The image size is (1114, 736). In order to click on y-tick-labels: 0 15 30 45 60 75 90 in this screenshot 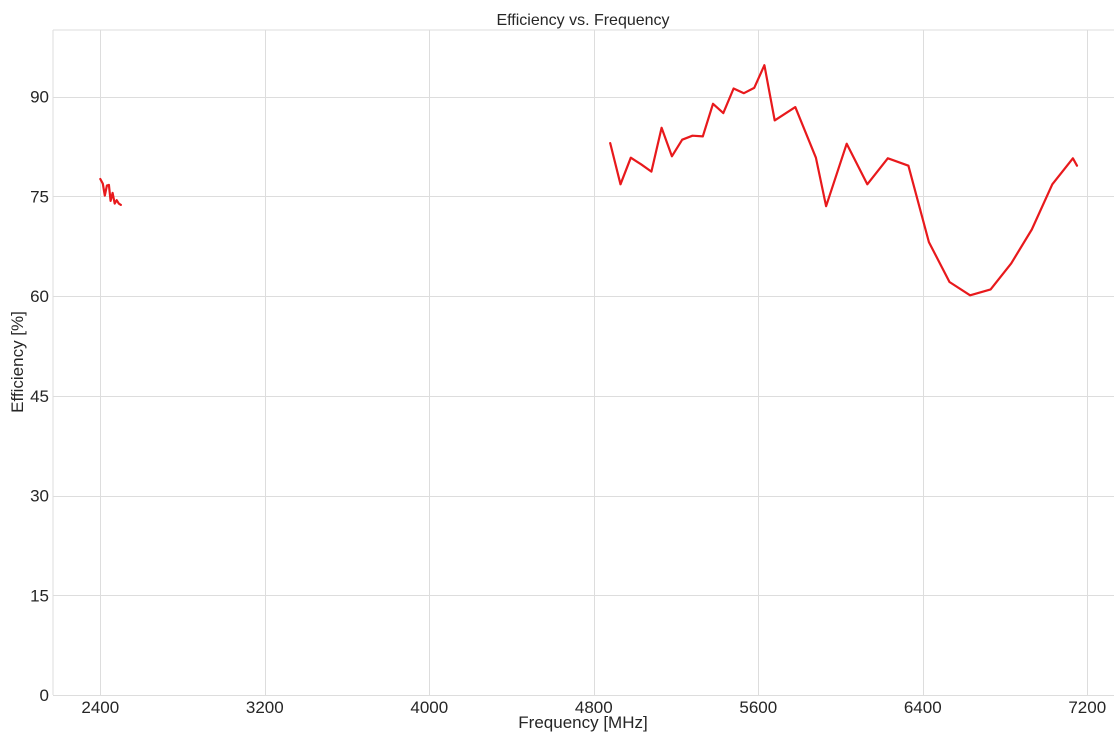, I will do `click(39, 397)`.